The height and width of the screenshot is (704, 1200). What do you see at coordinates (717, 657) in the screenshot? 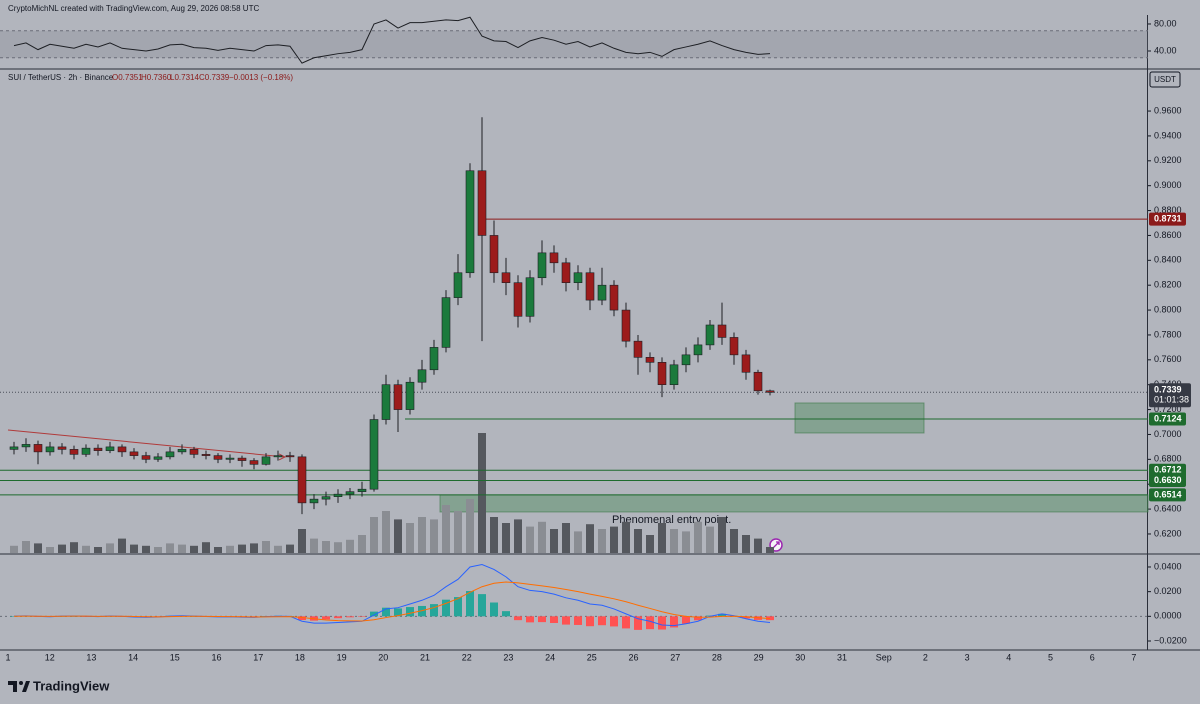
I see `x-tick-label: 28` at bounding box center [717, 657].